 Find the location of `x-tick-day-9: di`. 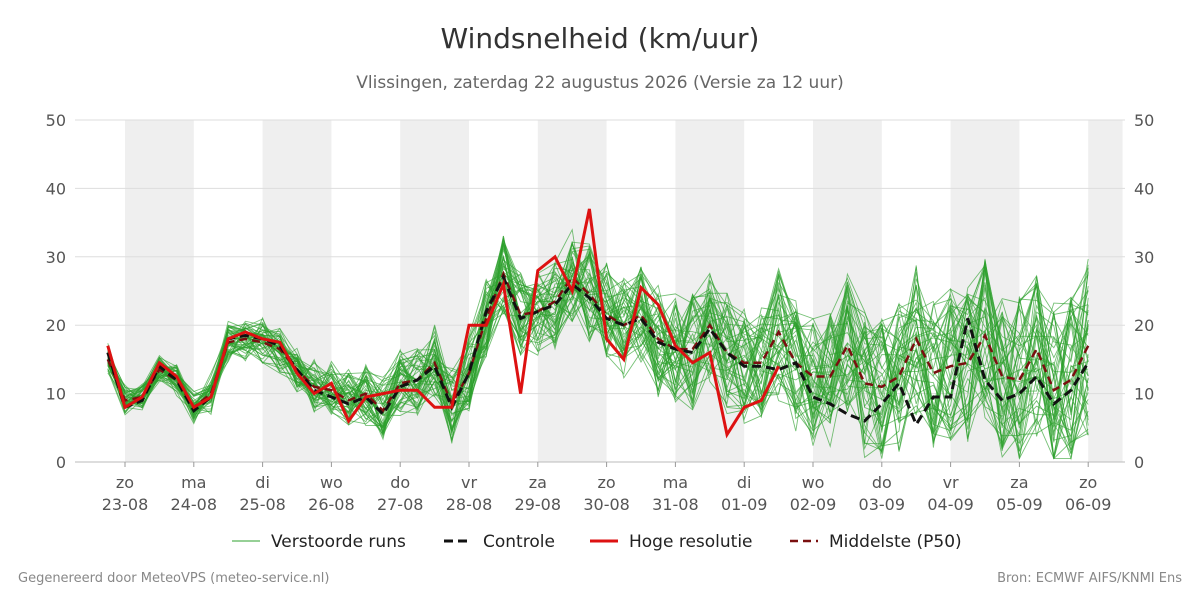

x-tick-day-9: di is located at coordinates (744, 482).